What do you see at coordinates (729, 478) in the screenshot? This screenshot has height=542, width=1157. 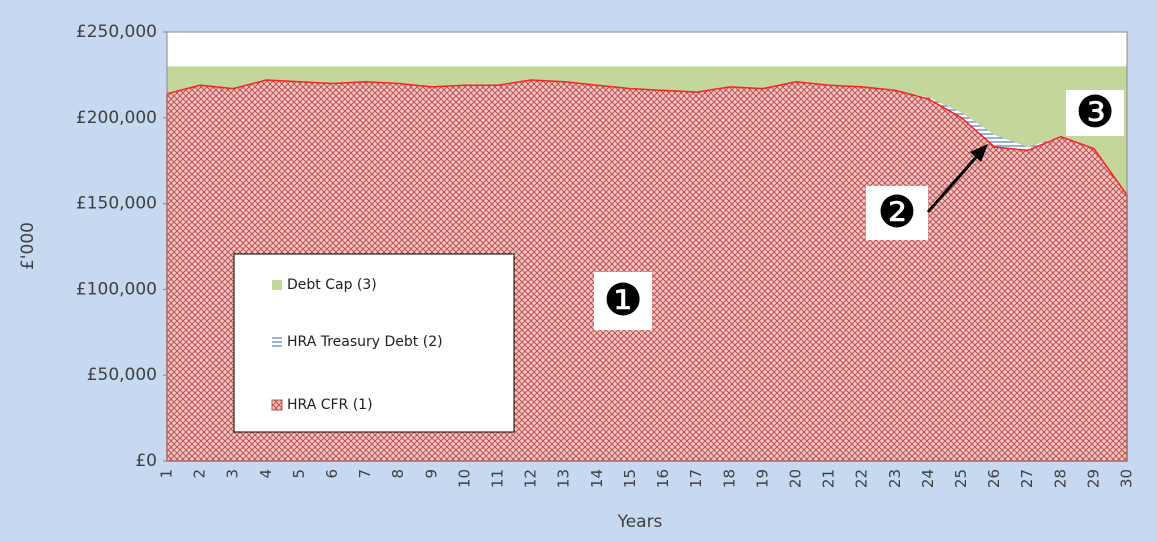 I see `x-tick-label: 18` at bounding box center [729, 478].